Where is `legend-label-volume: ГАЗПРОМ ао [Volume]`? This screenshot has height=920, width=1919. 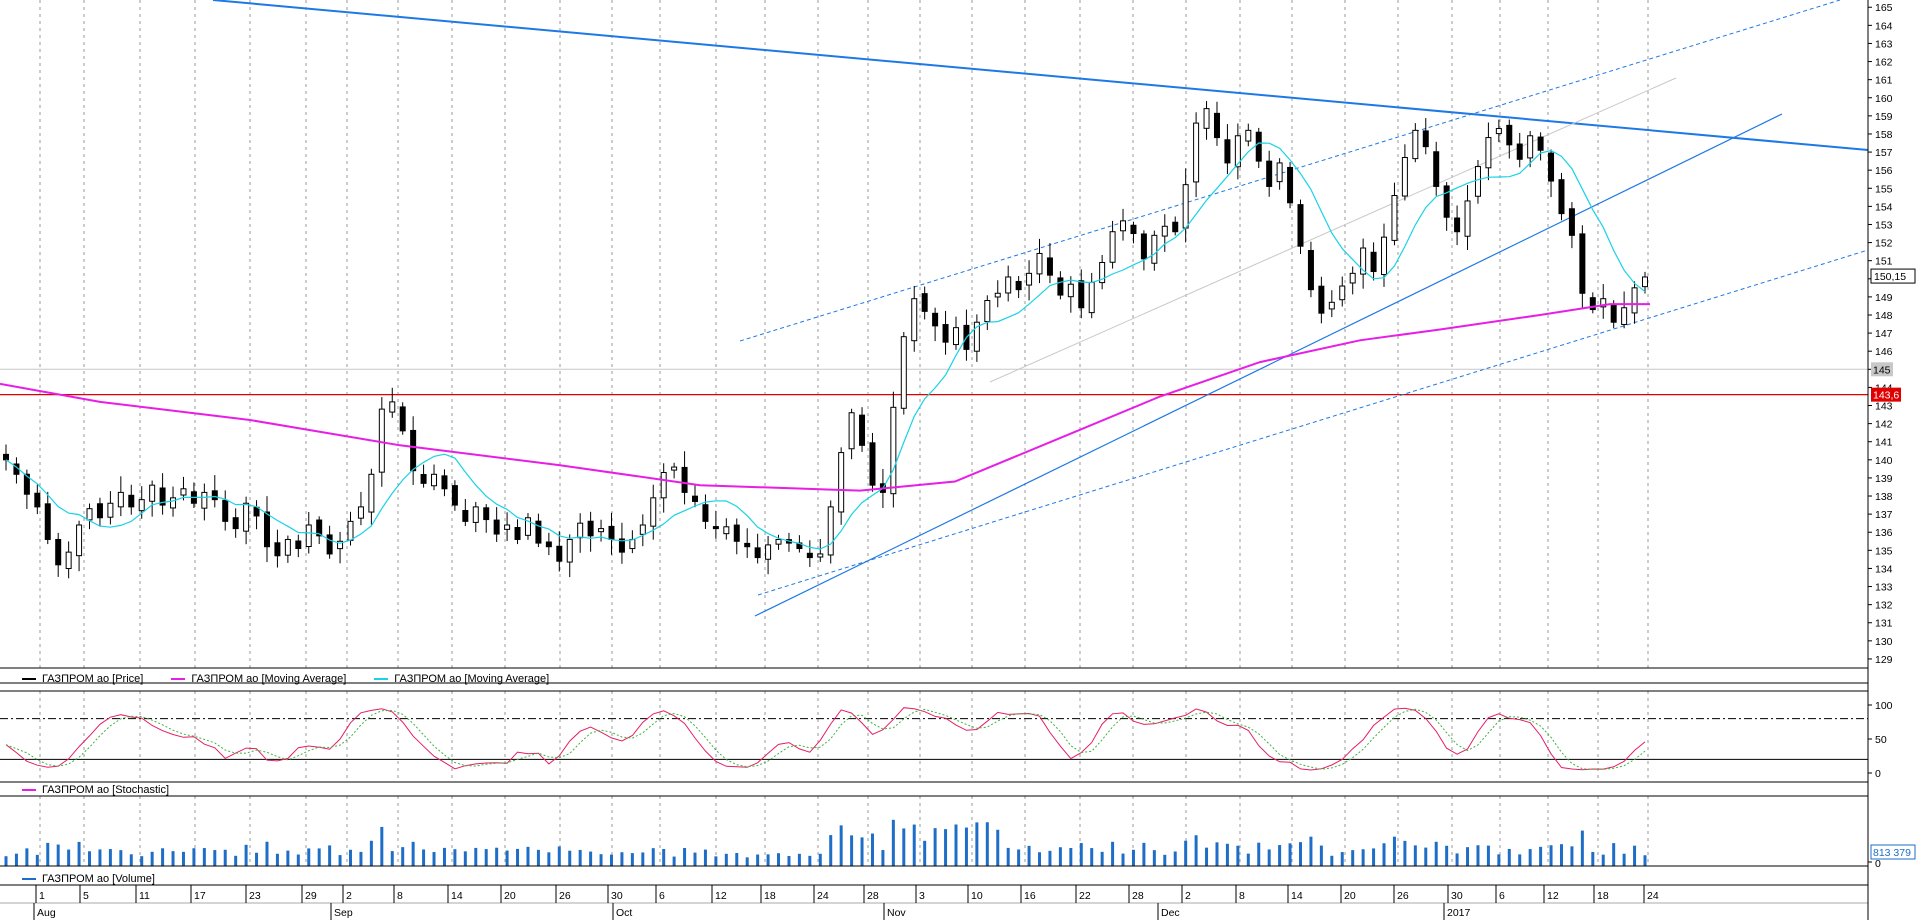
legend-label-volume: ГАЗПРОМ ао [Volume] is located at coordinates (98, 879).